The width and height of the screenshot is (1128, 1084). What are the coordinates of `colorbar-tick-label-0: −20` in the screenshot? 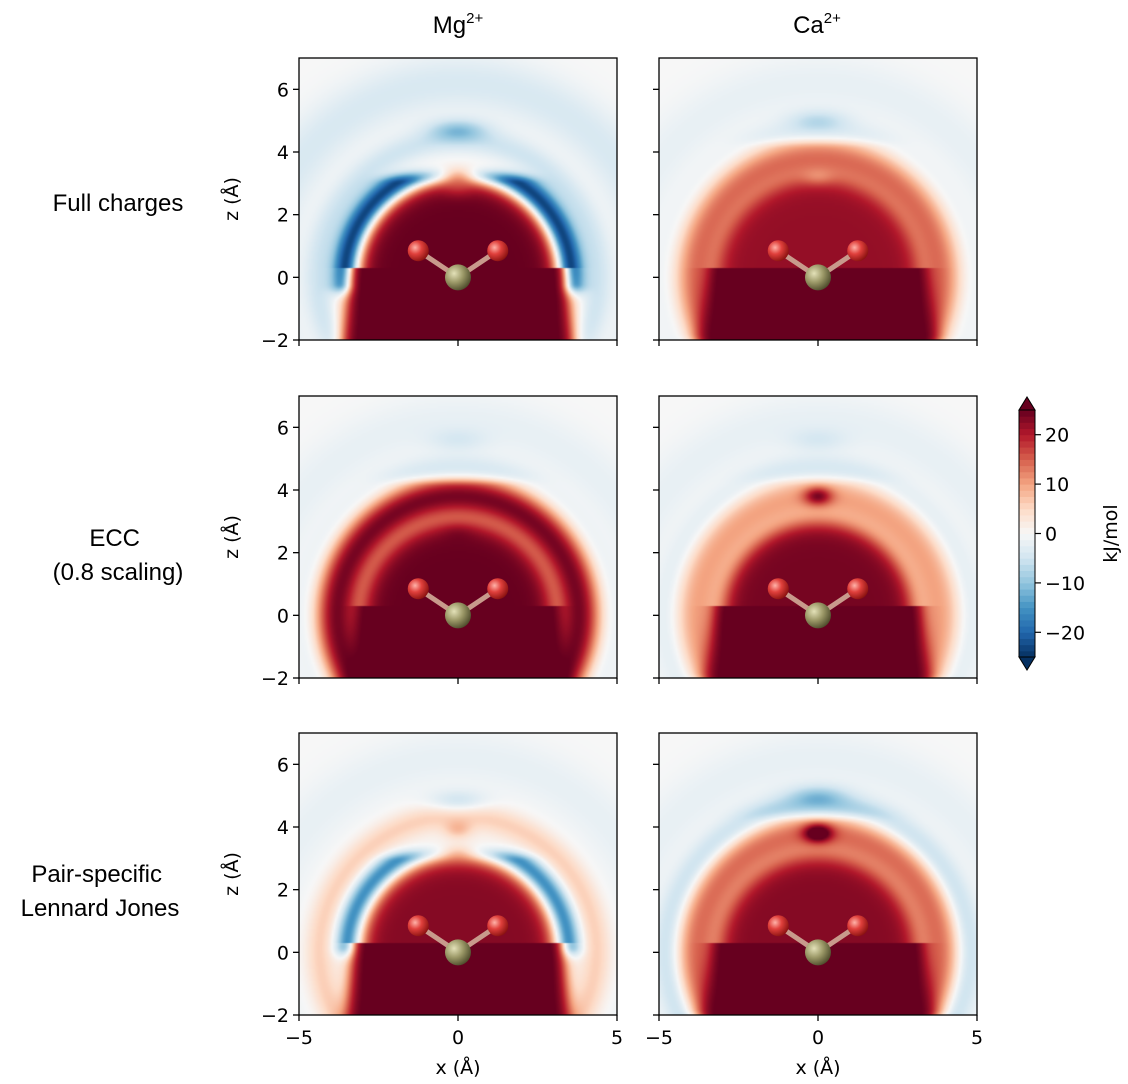 It's located at (1065, 633).